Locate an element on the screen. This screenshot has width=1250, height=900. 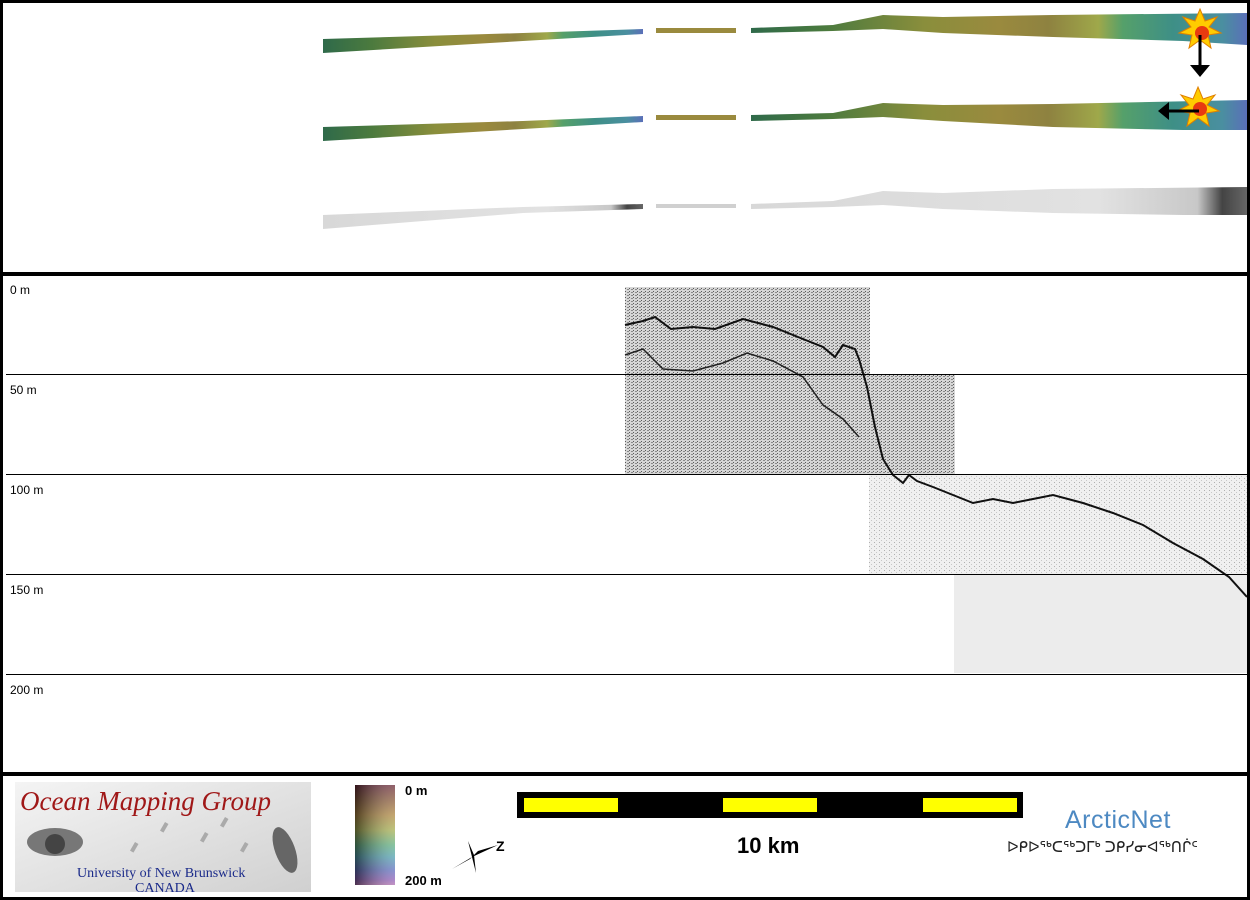
depth-label-0: 0 m is located at coordinates (20, 290).